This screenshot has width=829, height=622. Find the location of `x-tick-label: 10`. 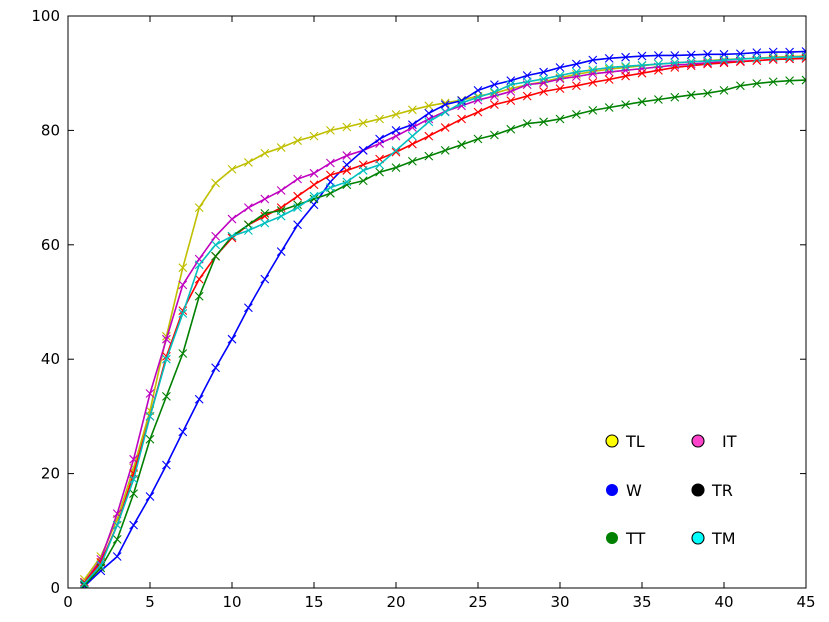

x-tick-label: 10 is located at coordinates (231, 602).